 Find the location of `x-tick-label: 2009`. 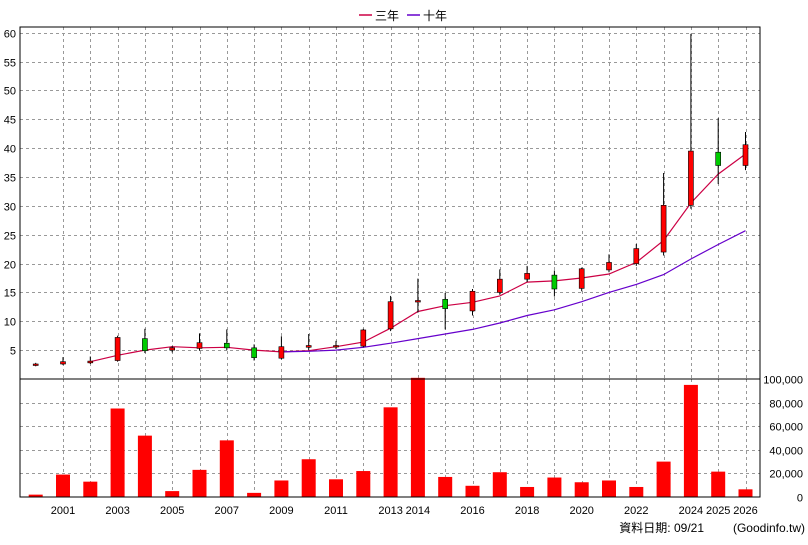

x-tick-label: 2009 is located at coordinates (281, 511).